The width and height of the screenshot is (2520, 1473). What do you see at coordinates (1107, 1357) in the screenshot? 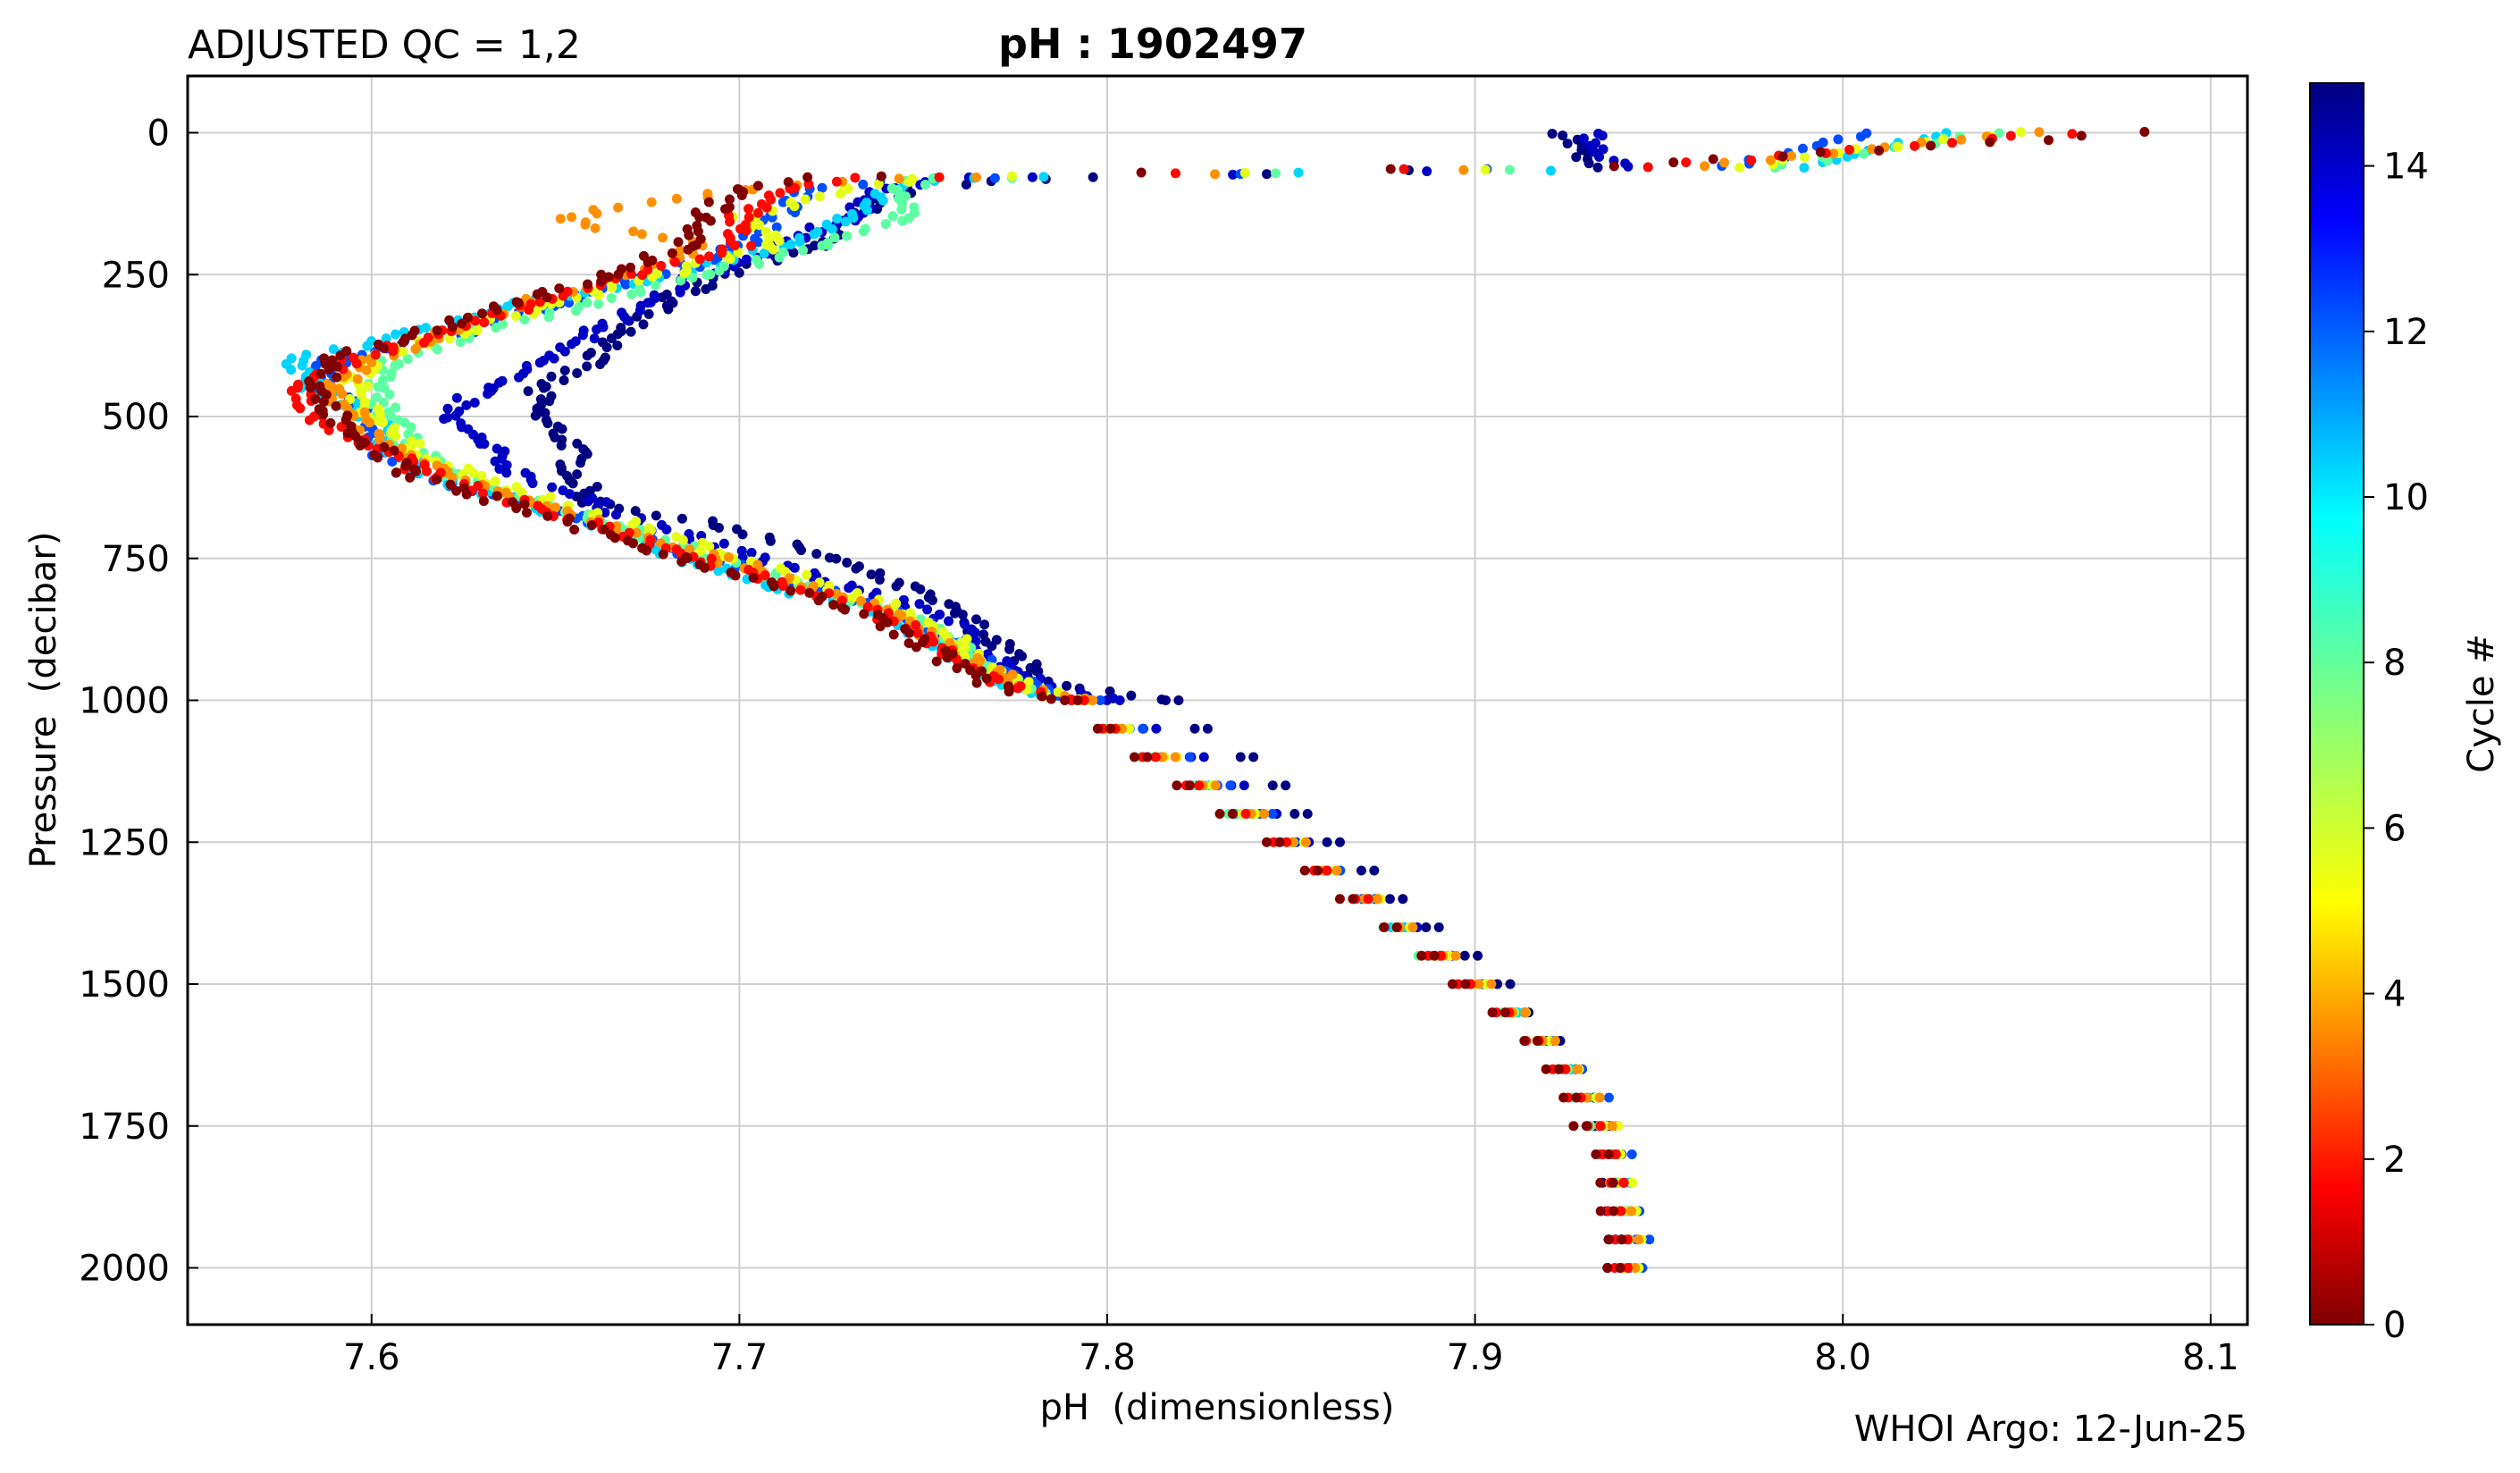
I see `x-tick-label: 7.8` at bounding box center [1107, 1357].